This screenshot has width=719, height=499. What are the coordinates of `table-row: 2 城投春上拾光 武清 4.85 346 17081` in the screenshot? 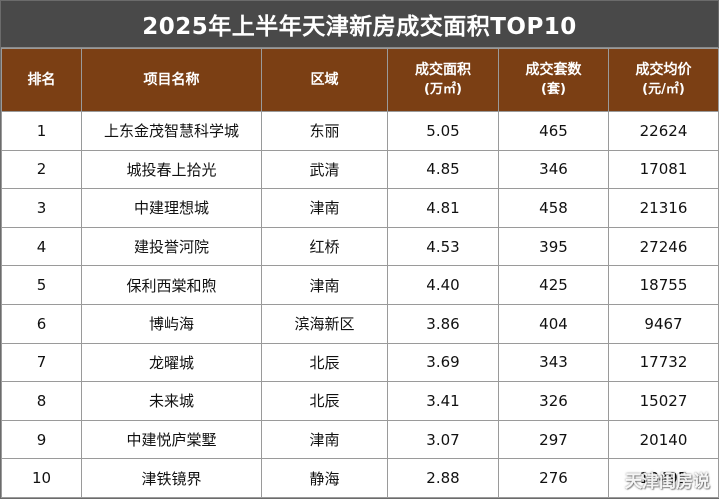 It's located at (360, 169).